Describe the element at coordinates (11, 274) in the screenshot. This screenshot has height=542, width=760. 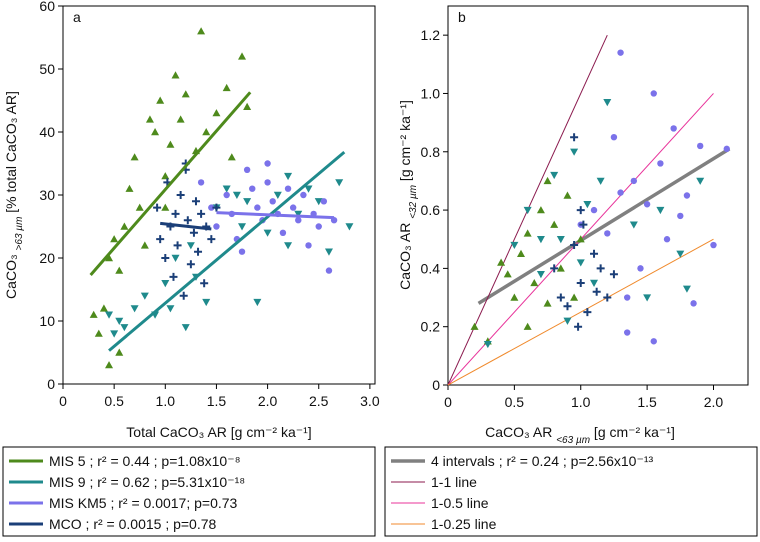
I see `label-part: CaCO₃` at that location.